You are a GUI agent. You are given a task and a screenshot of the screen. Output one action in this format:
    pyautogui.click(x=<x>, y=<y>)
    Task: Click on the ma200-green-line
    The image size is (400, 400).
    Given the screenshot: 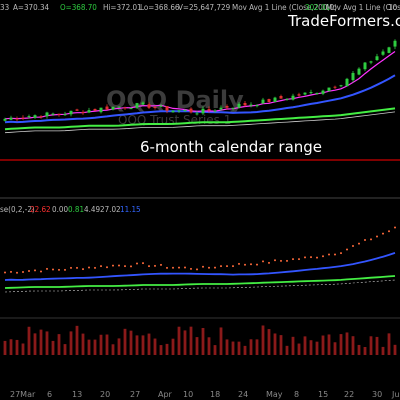 What is the action you would take?
    pyautogui.click(x=200, y=119)
    